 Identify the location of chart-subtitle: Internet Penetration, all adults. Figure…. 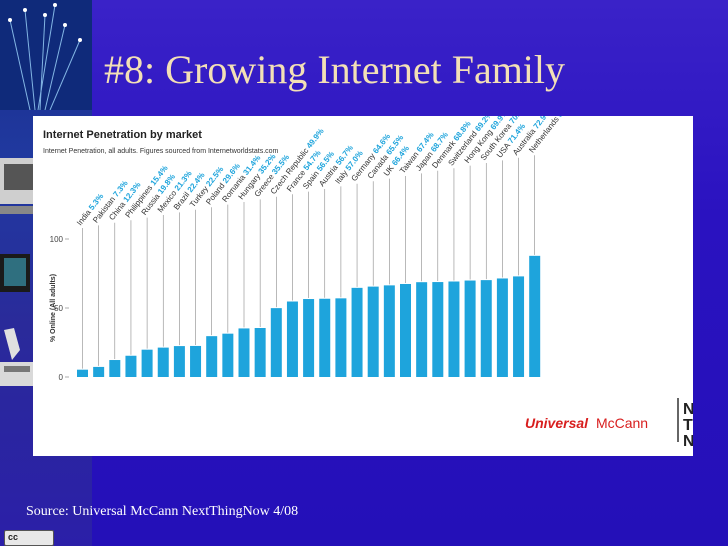
(161, 151).